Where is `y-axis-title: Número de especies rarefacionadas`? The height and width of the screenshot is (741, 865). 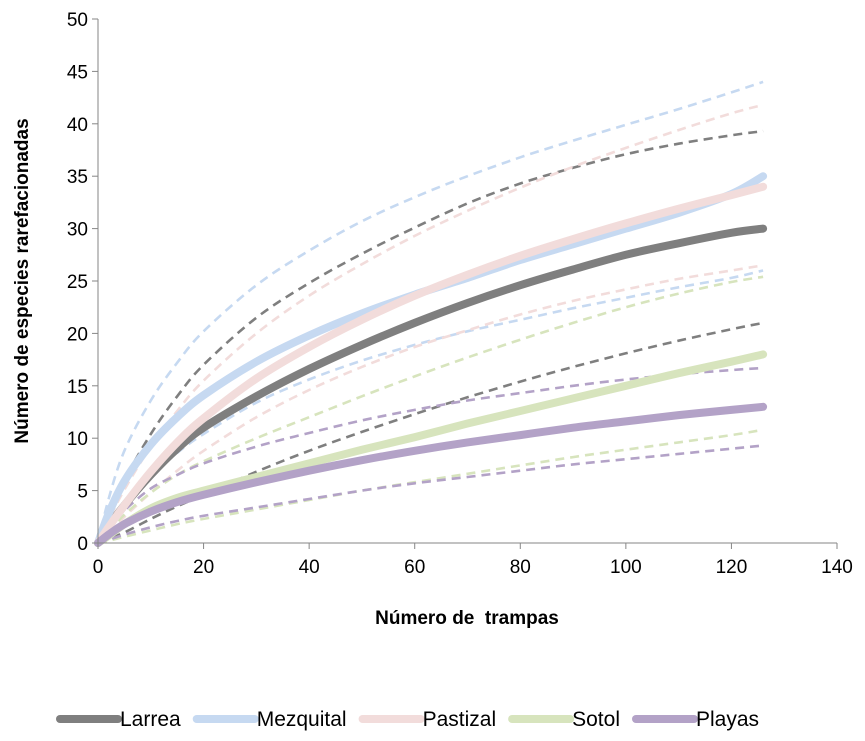
y-axis-title: Número de especies rarefacionadas is located at coordinates (22, 280).